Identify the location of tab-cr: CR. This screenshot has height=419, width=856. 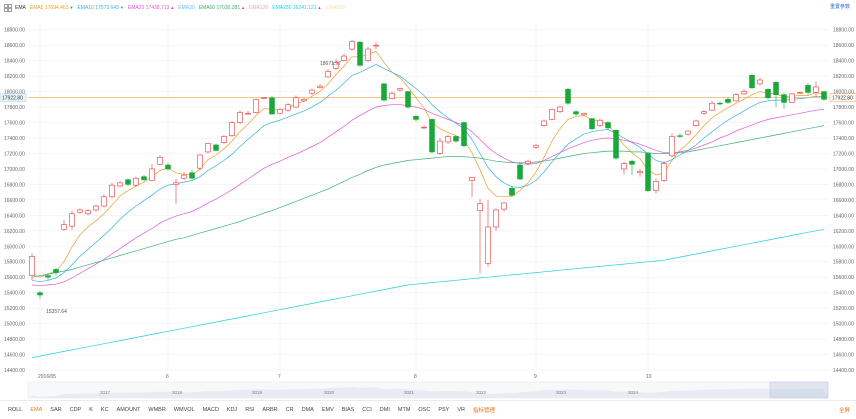
(289, 410).